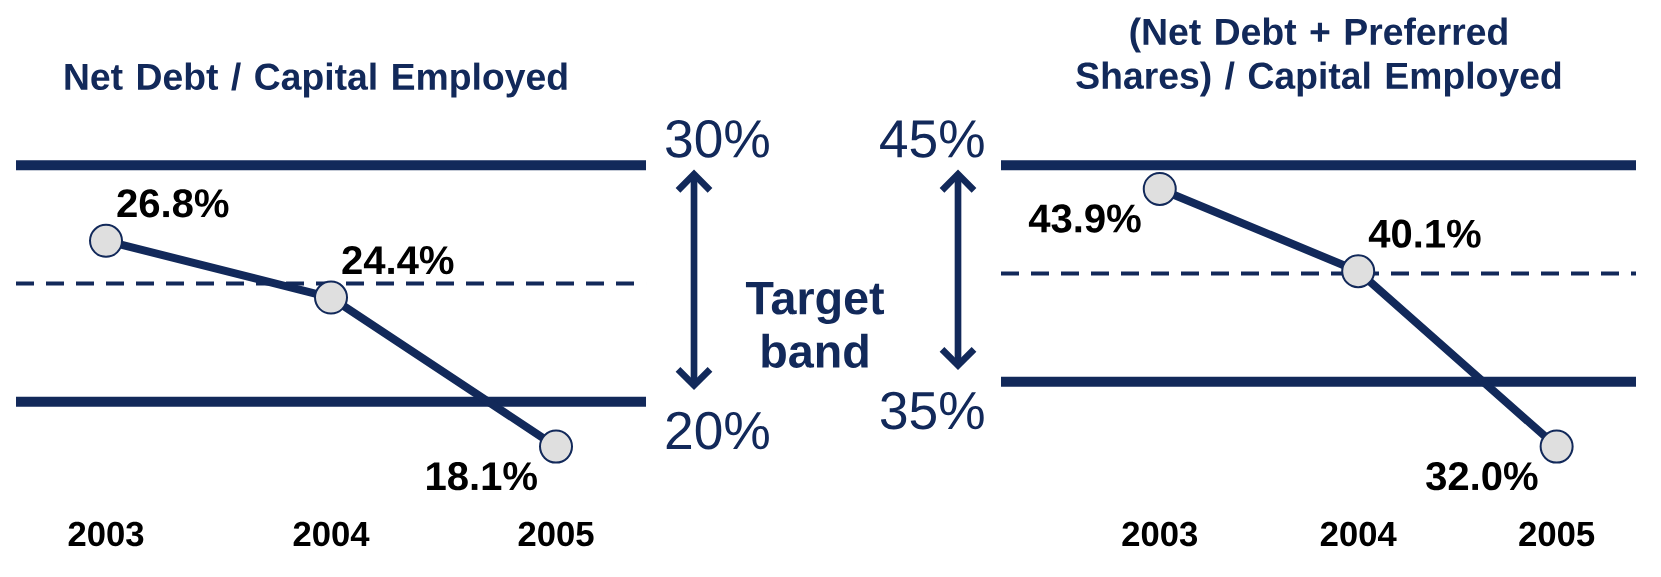 Image resolution: width=1661 pixels, height=577 pixels. What do you see at coordinates (173, 203) in the screenshot?
I see `data-label: 26.8%` at bounding box center [173, 203].